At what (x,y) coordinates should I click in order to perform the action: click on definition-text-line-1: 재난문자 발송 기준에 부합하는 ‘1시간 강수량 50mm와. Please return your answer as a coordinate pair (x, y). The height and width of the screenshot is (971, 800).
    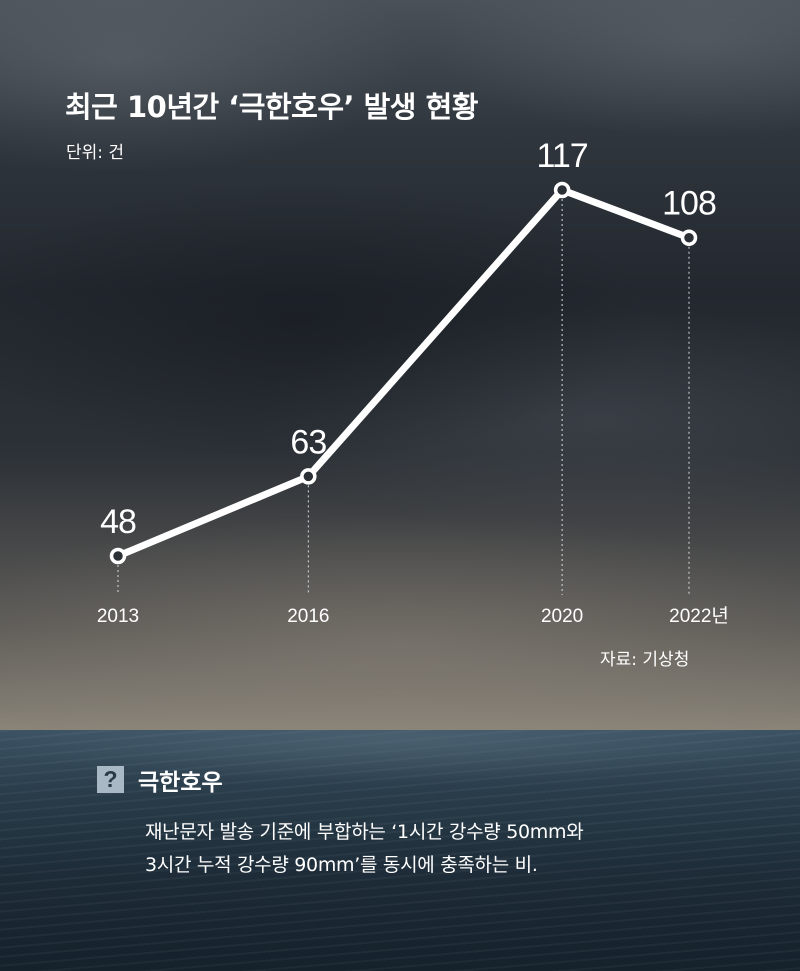
    Looking at the image, I should click on (364, 832).